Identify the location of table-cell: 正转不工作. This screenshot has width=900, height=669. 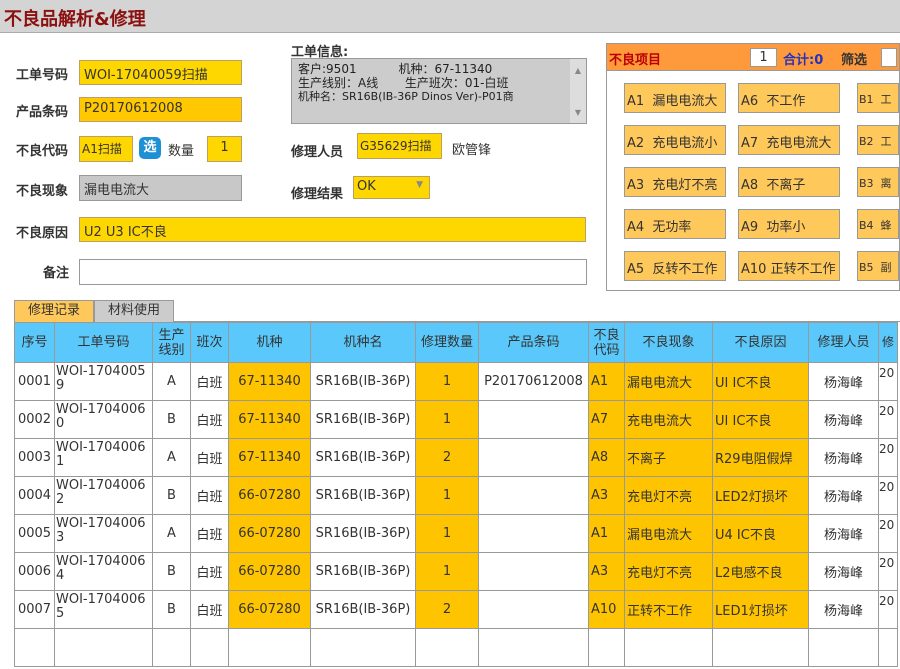
(668, 609).